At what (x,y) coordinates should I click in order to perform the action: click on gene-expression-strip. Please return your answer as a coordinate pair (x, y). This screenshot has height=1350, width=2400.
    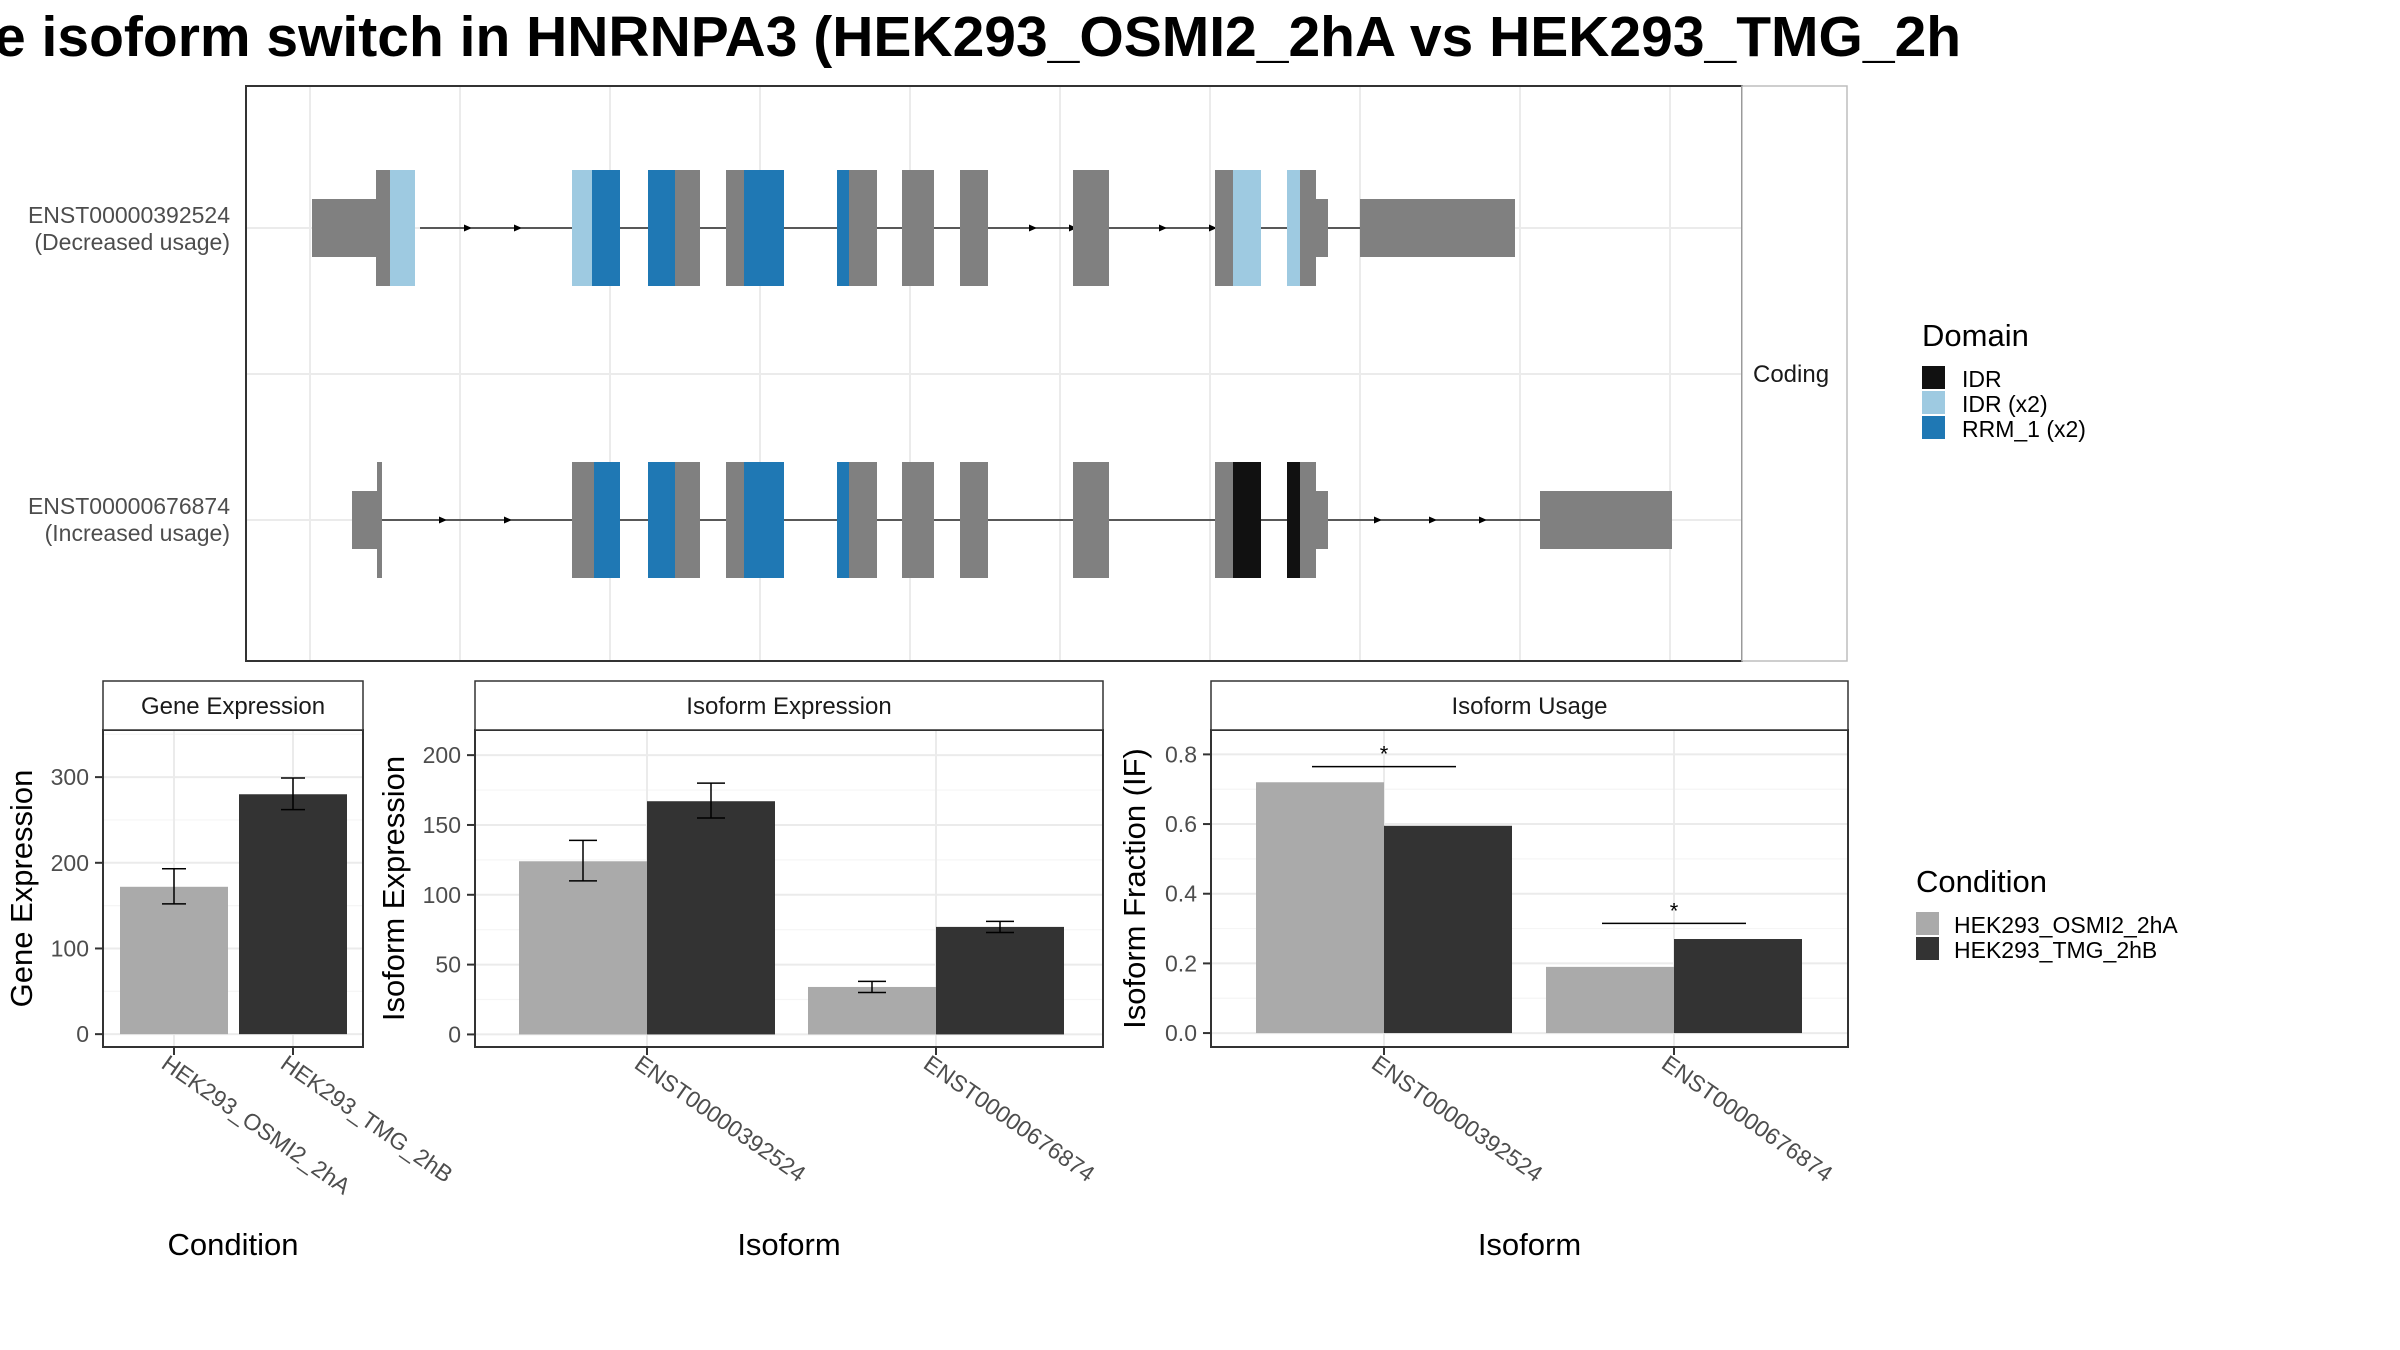
    Looking at the image, I should click on (233, 705).